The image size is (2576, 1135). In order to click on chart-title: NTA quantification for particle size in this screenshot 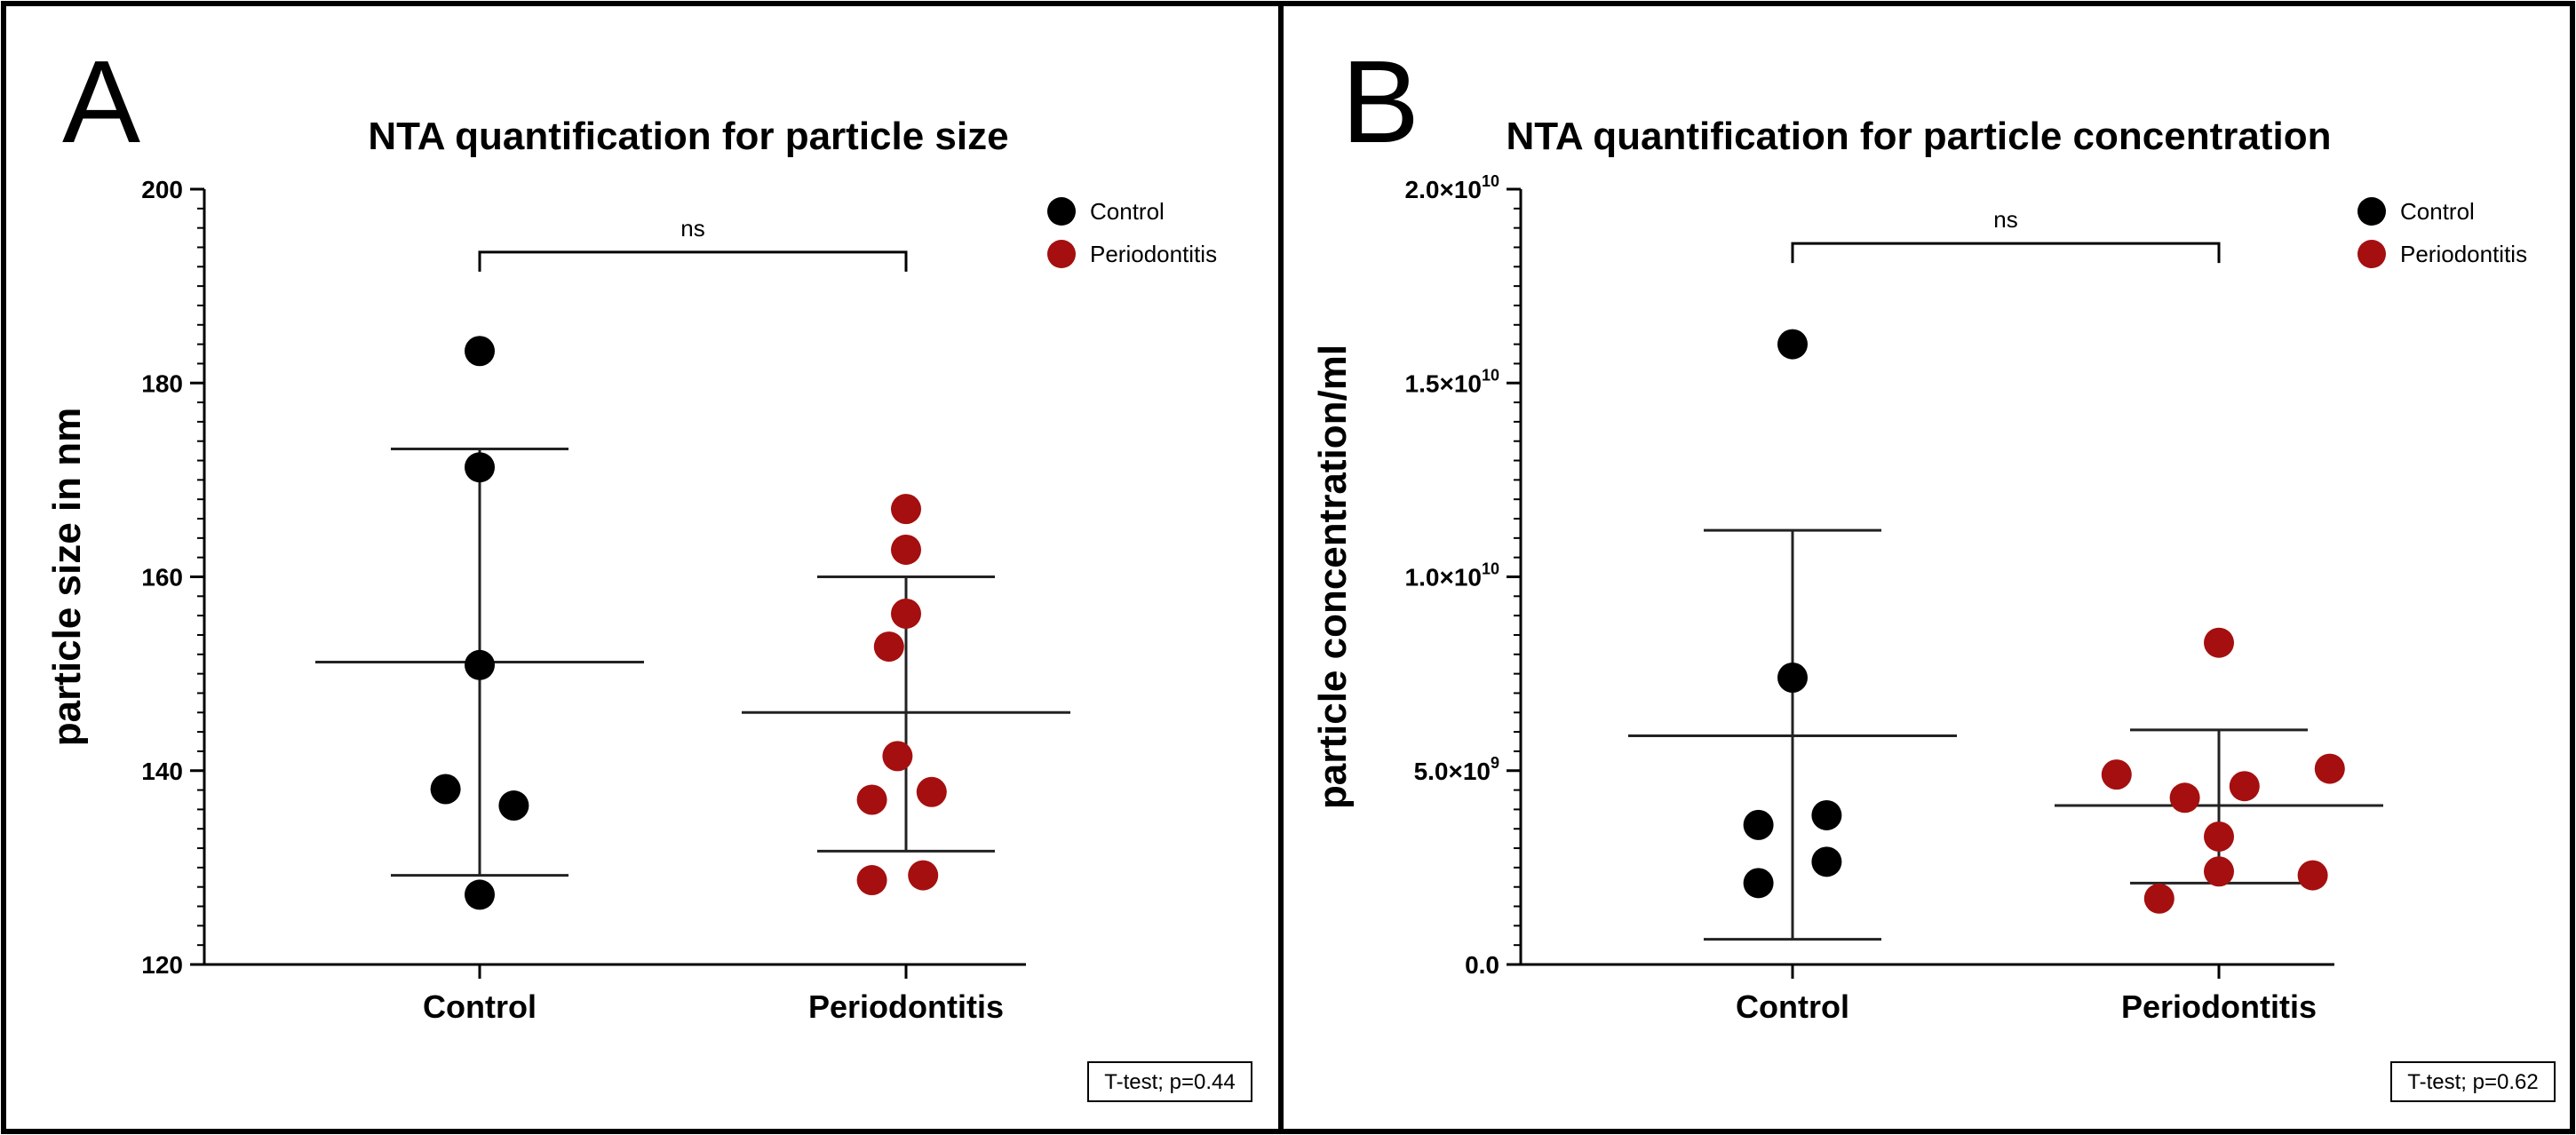, I will do `click(688, 136)`.